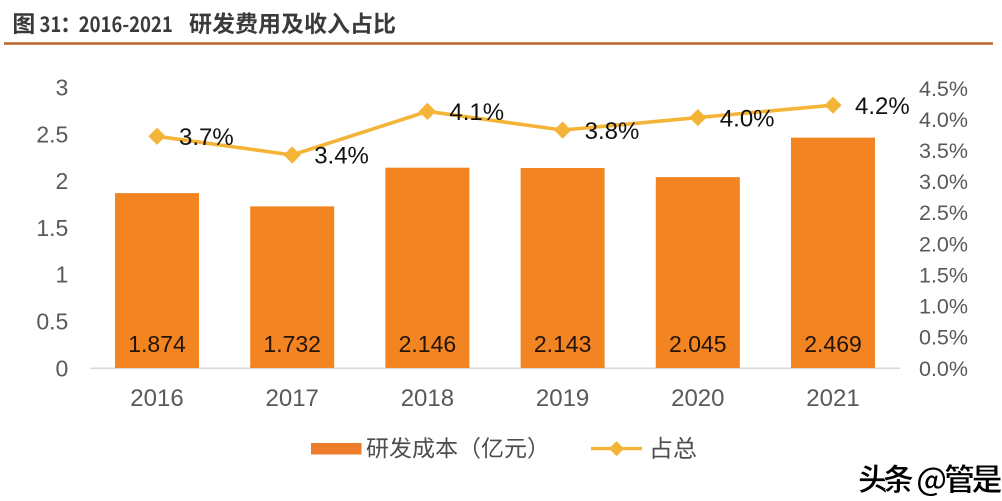  I want to click on svg-text: 2.0%, so click(943, 244).